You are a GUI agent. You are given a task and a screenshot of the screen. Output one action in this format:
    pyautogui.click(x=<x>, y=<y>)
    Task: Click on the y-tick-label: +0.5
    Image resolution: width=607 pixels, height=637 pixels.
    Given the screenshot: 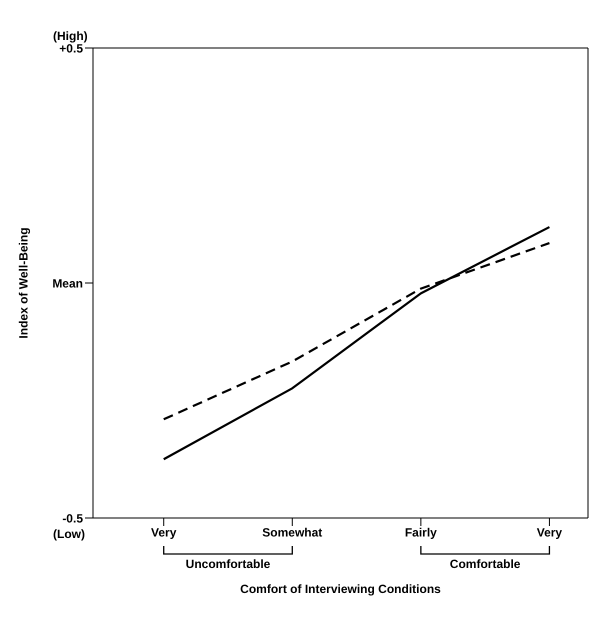 What is the action you would take?
    pyautogui.click(x=71, y=48)
    